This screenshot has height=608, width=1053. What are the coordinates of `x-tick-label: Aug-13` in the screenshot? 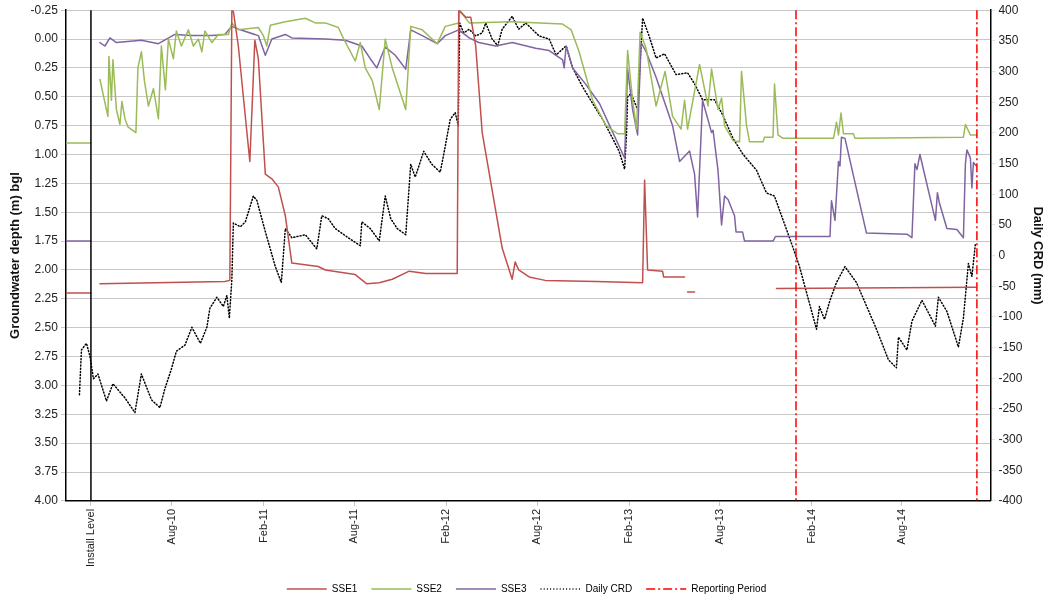 It's located at (718, 526).